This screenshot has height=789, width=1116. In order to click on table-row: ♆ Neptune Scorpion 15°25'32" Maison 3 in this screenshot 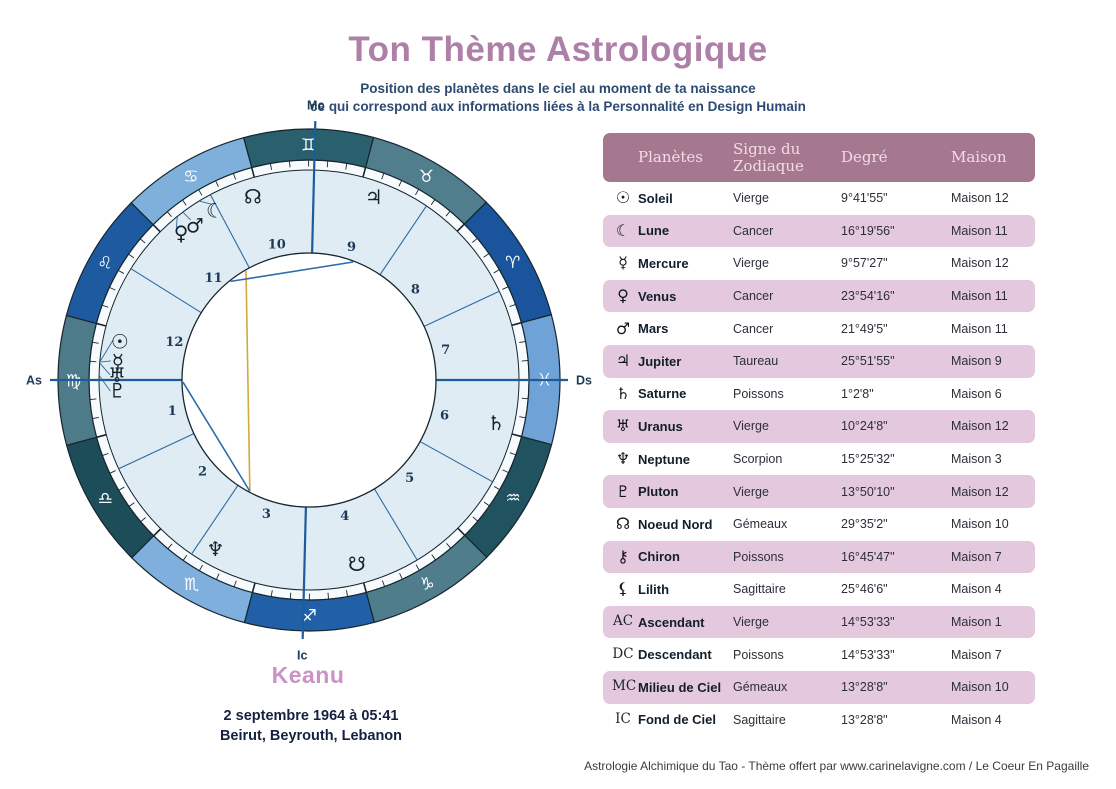, I will do `click(819, 459)`.